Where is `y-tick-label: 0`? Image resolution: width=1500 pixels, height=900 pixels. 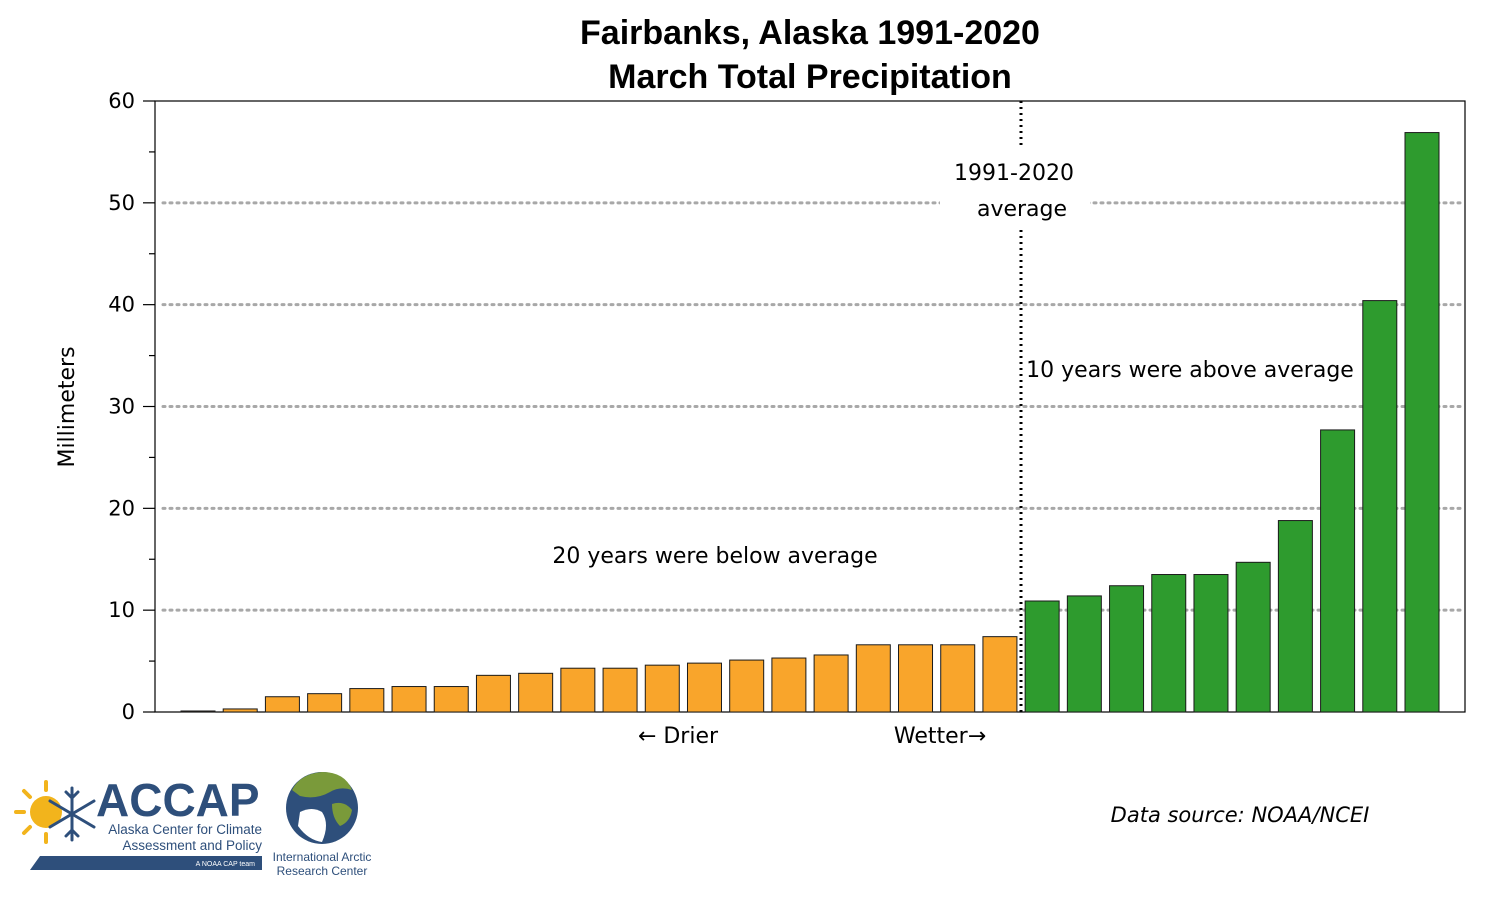
y-tick-label: 0 is located at coordinates (128, 712).